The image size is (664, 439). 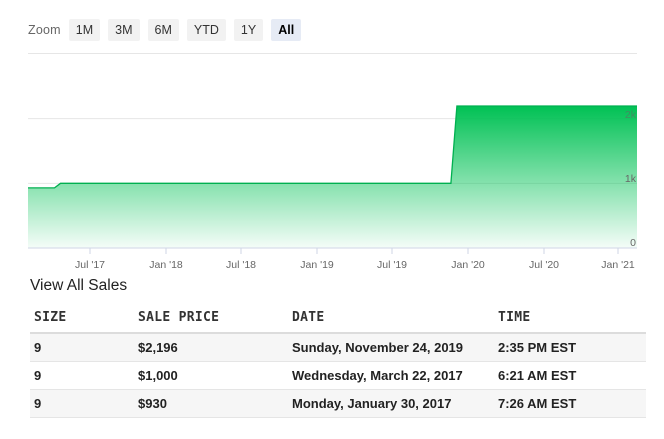 What do you see at coordinates (82, 318) in the screenshot?
I see `column-header-size: SIZE` at bounding box center [82, 318].